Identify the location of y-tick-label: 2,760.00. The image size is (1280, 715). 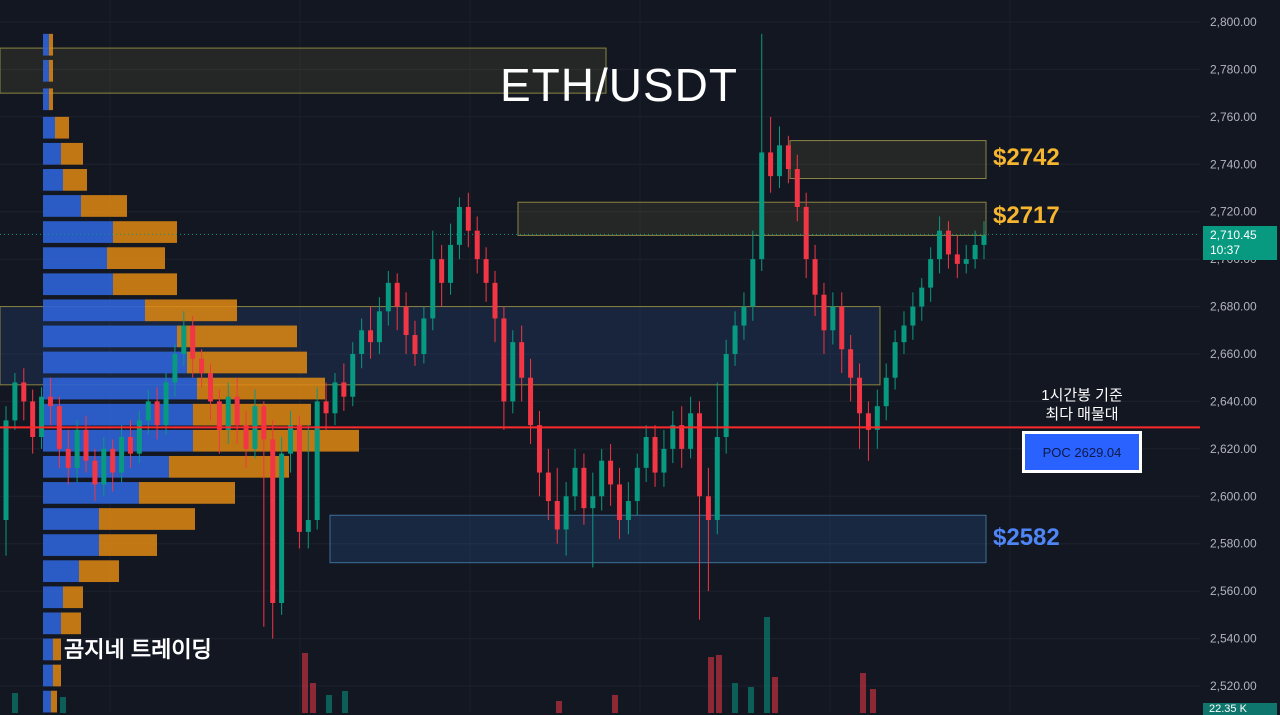
(1233, 117).